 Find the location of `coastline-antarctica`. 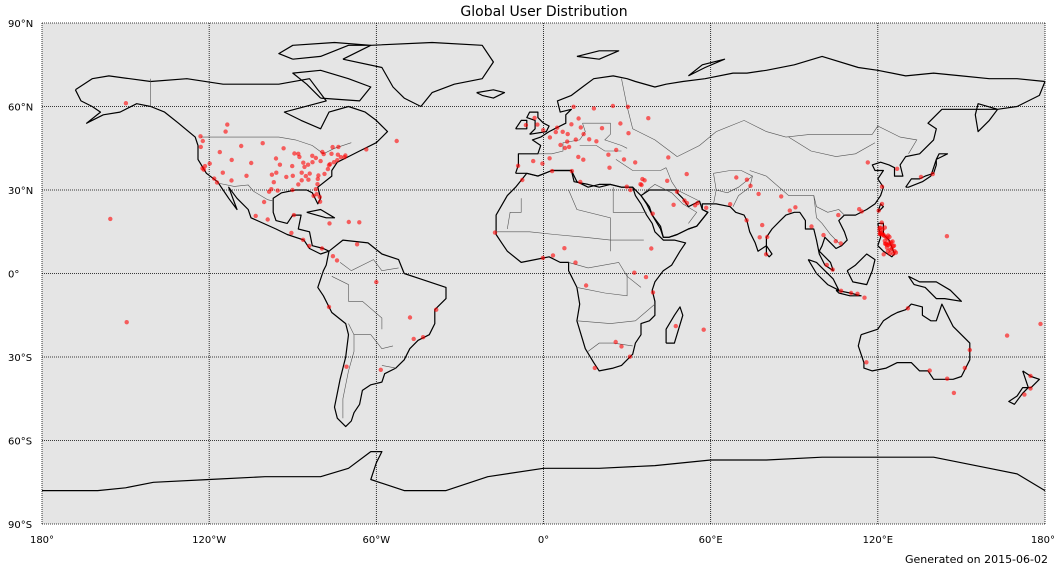

coastline-antarctica is located at coordinates (544, 471).